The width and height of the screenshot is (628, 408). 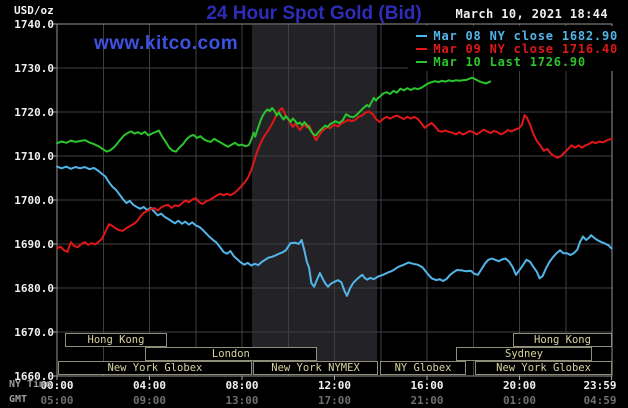 What do you see at coordinates (242, 400) in the screenshot?
I see `x-tick-label-gmt: 13:00` at bounding box center [242, 400].